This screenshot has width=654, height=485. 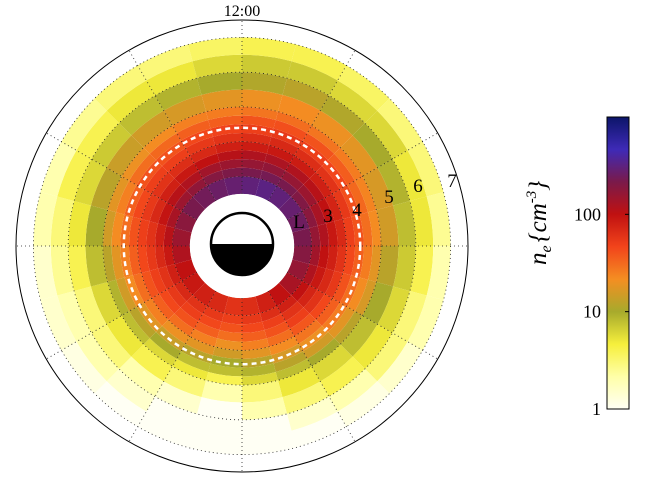 What do you see at coordinates (538, 186) in the screenshot?
I see `label-close: }` at bounding box center [538, 186].